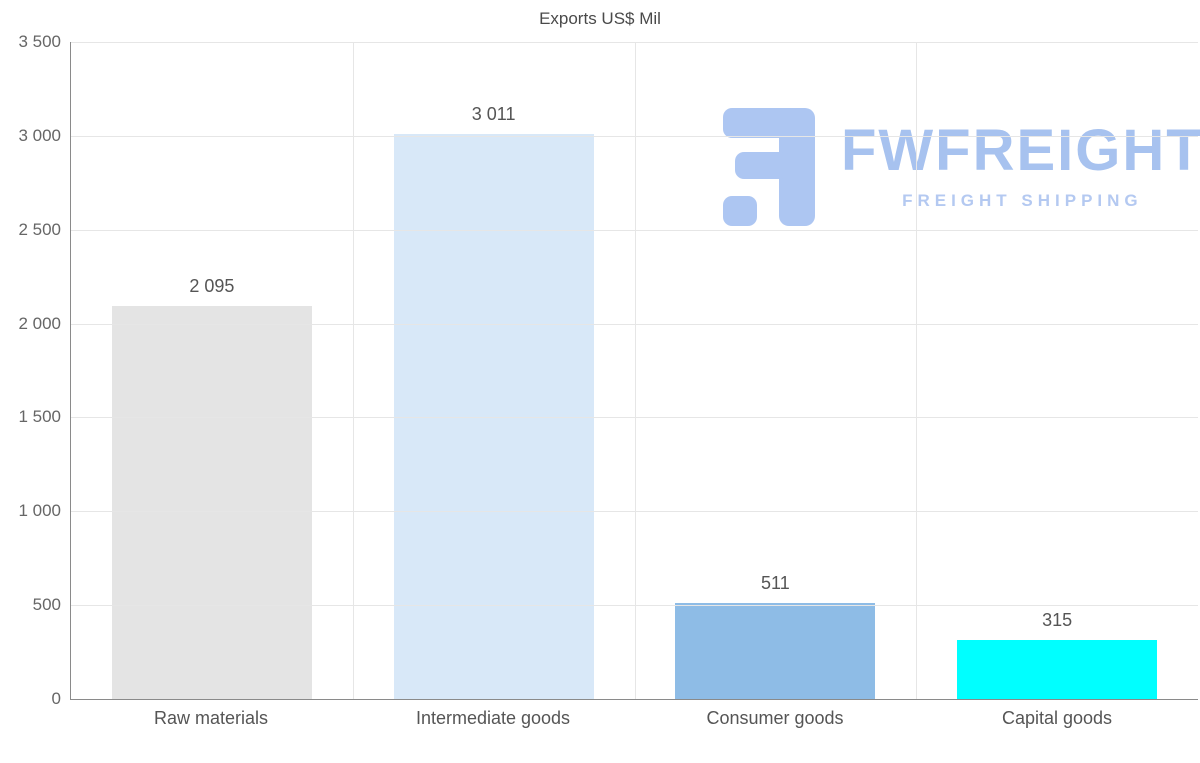 This screenshot has height=763, width=1200. Describe the element at coordinates (212, 285) in the screenshot. I see `bar-value-label: 2 095` at that location.